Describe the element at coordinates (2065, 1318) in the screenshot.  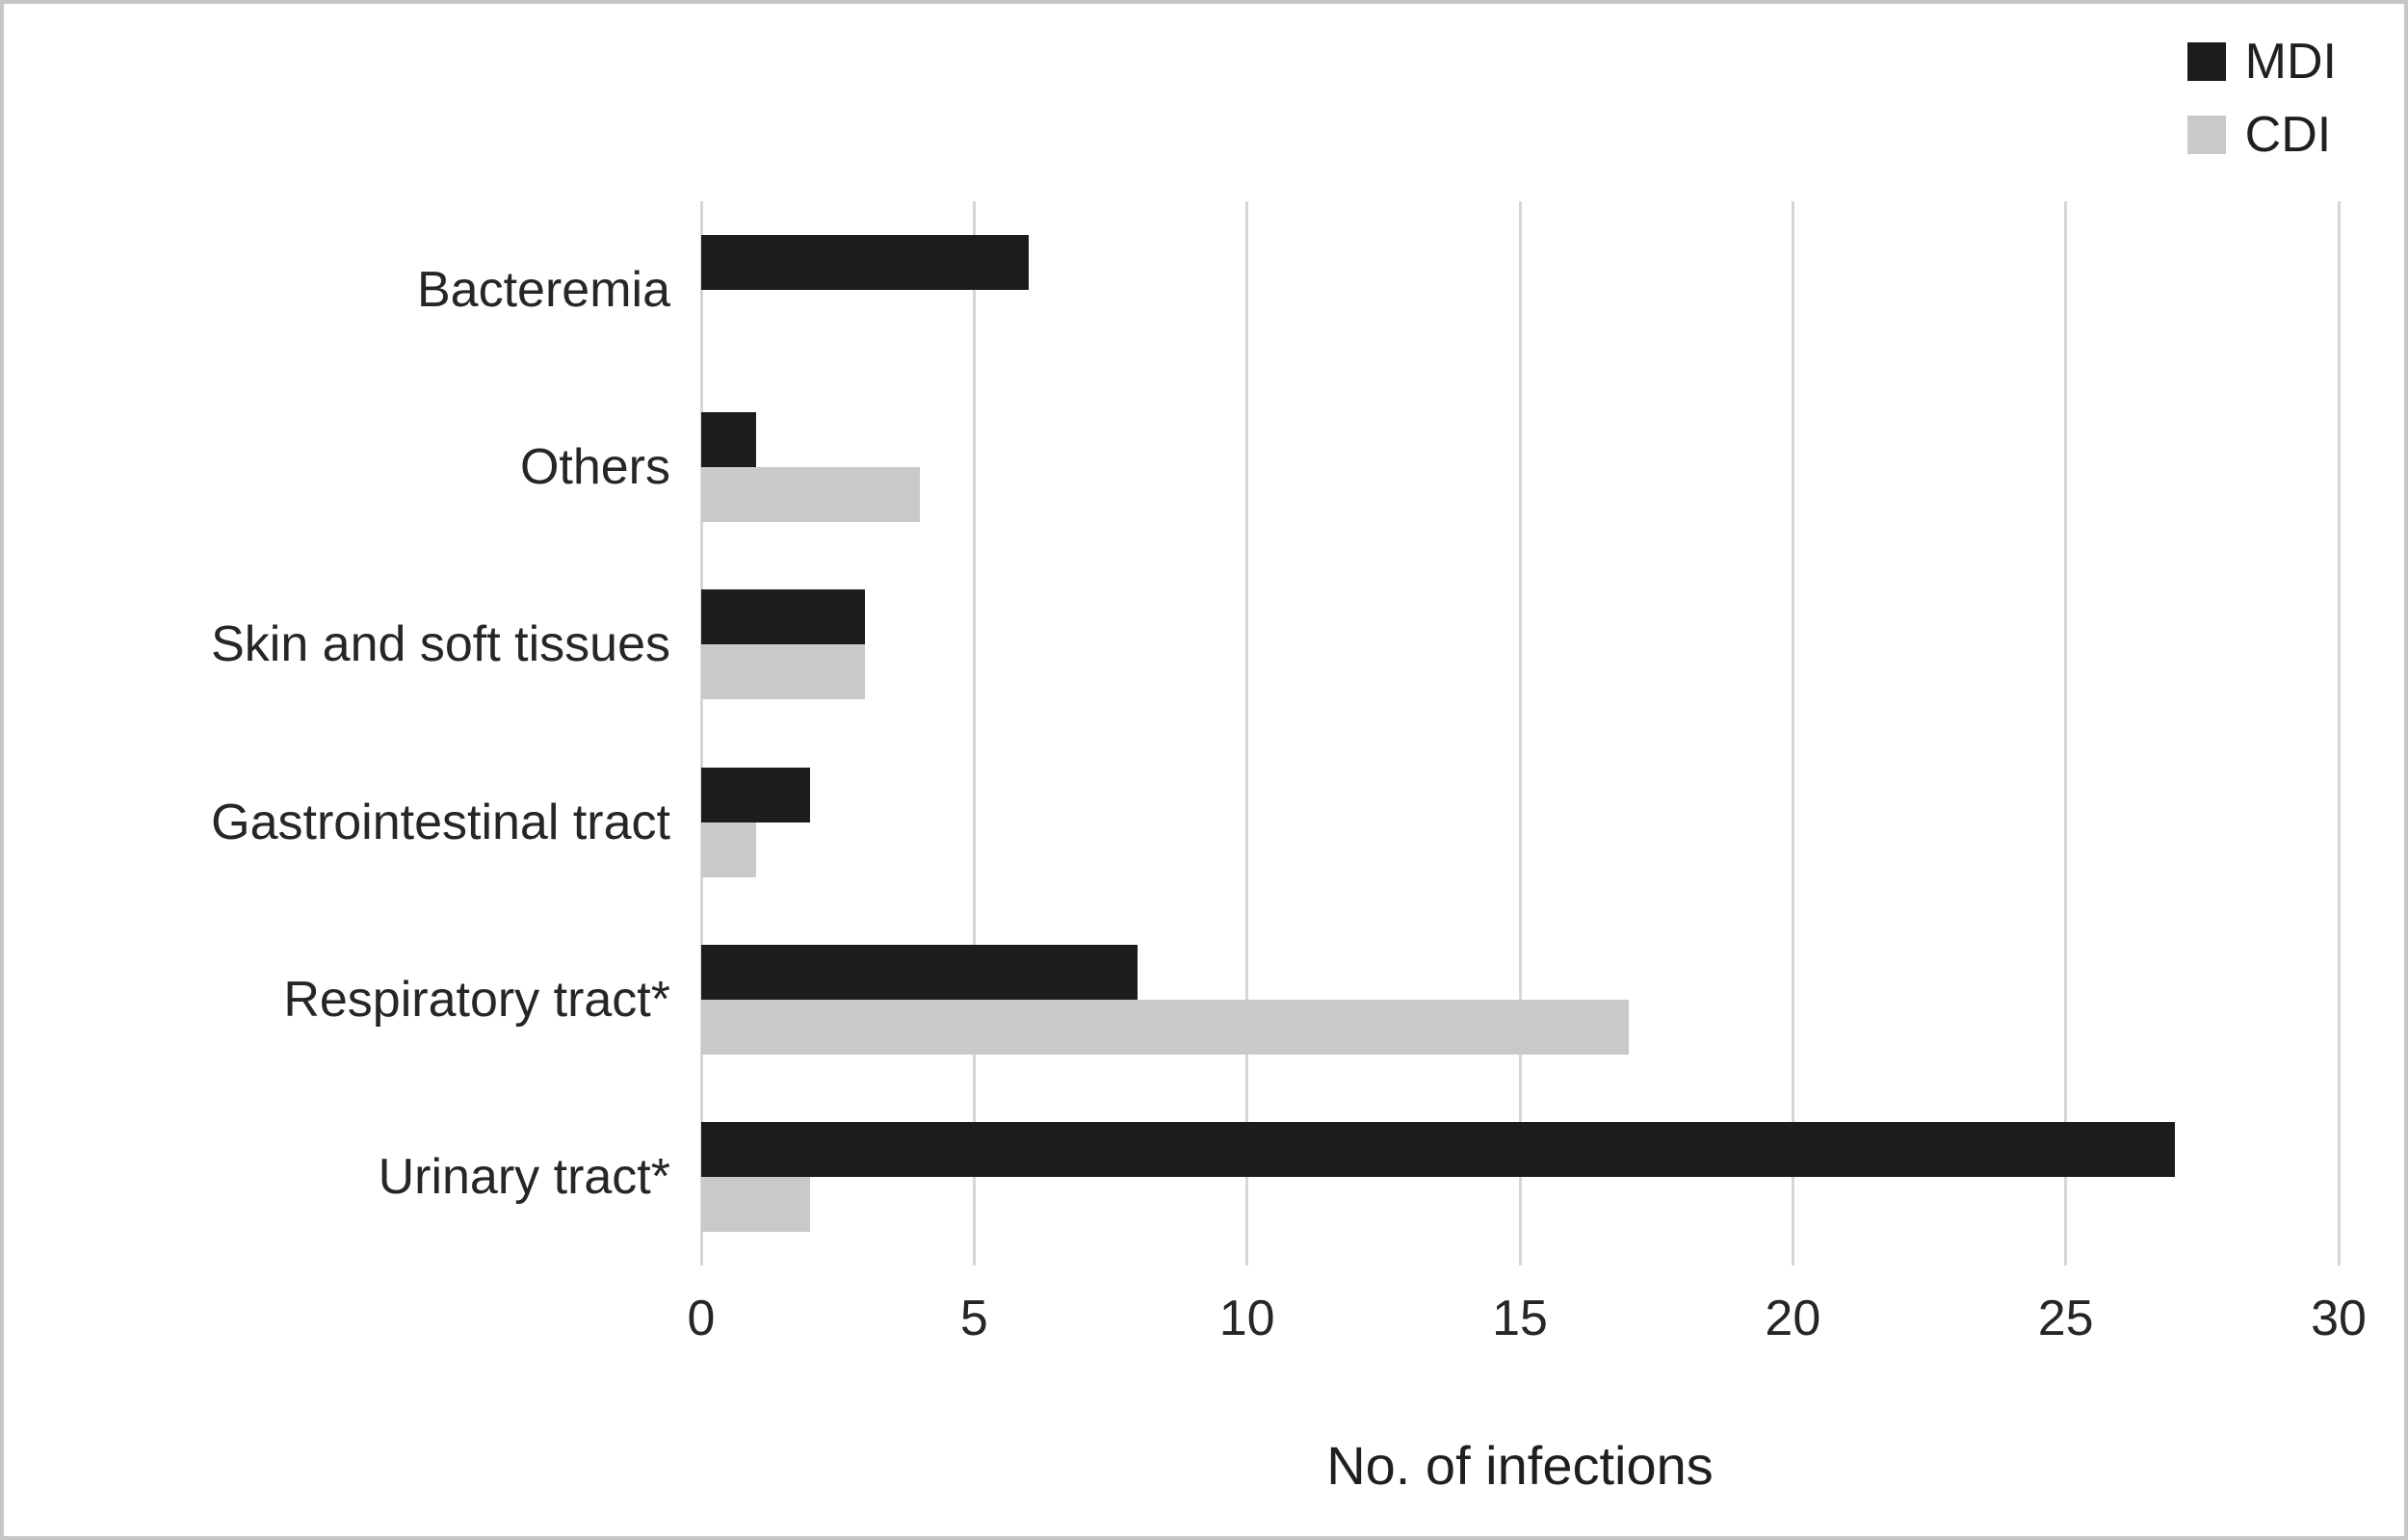
I see `x-tick-label: 25` at that location.